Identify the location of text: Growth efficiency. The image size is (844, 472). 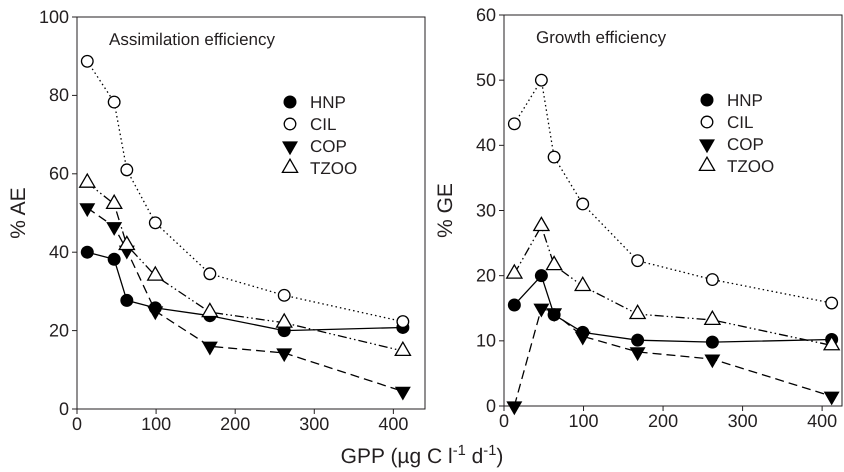
(601, 37).